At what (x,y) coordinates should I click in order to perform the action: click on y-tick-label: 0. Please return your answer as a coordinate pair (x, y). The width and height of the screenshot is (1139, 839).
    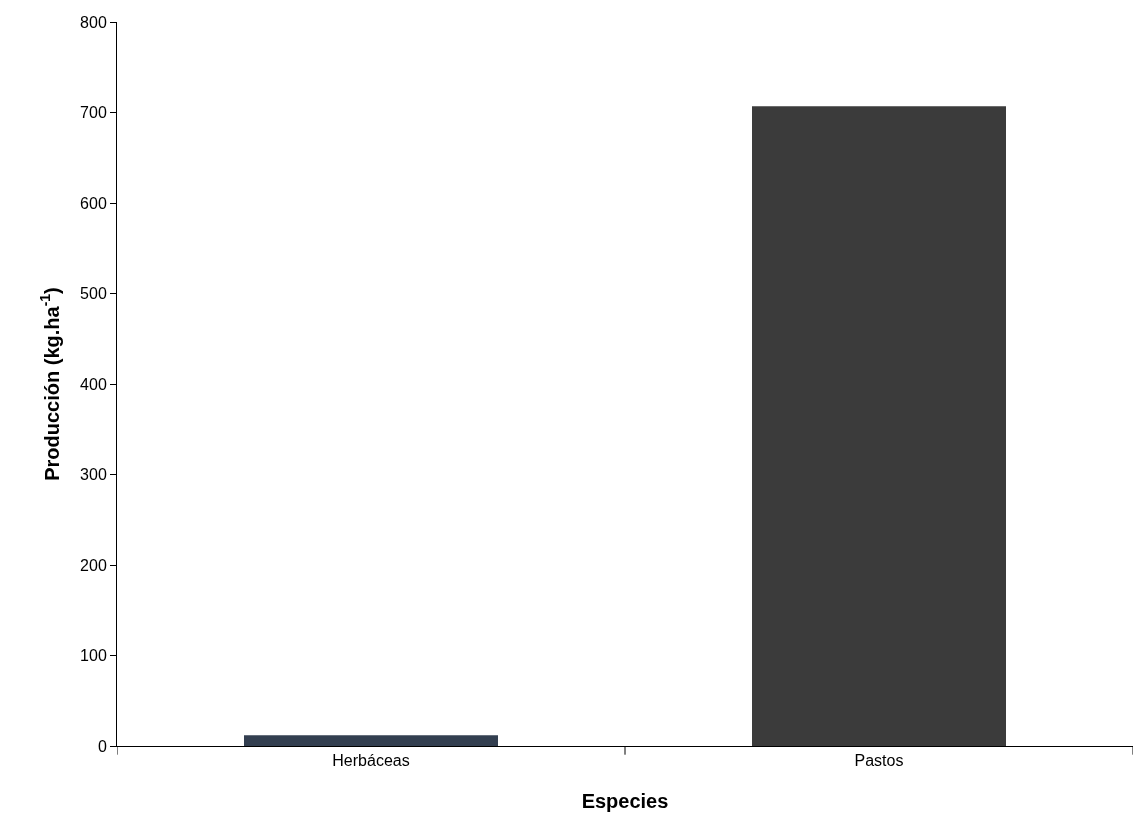
    Looking at the image, I should click on (102, 746).